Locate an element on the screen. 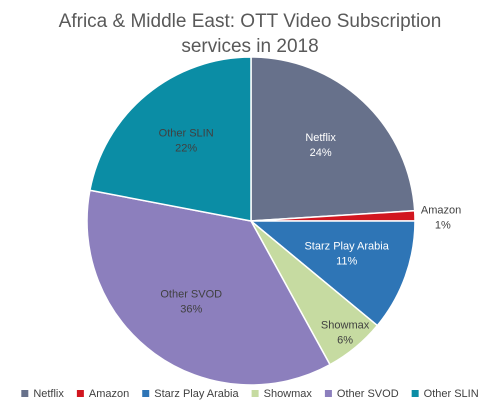  legend-item-amazon: Amazon is located at coordinates (102, 394).